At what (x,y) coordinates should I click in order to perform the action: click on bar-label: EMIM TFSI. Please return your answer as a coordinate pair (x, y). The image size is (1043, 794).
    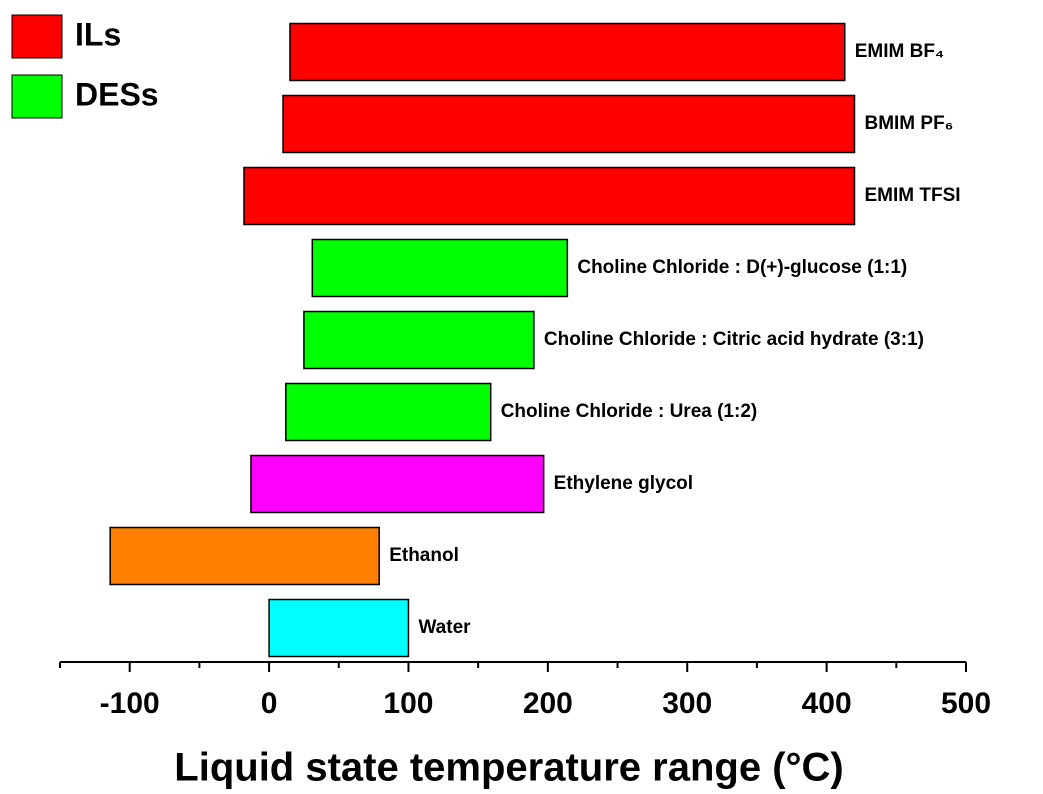
    Looking at the image, I should click on (912, 195).